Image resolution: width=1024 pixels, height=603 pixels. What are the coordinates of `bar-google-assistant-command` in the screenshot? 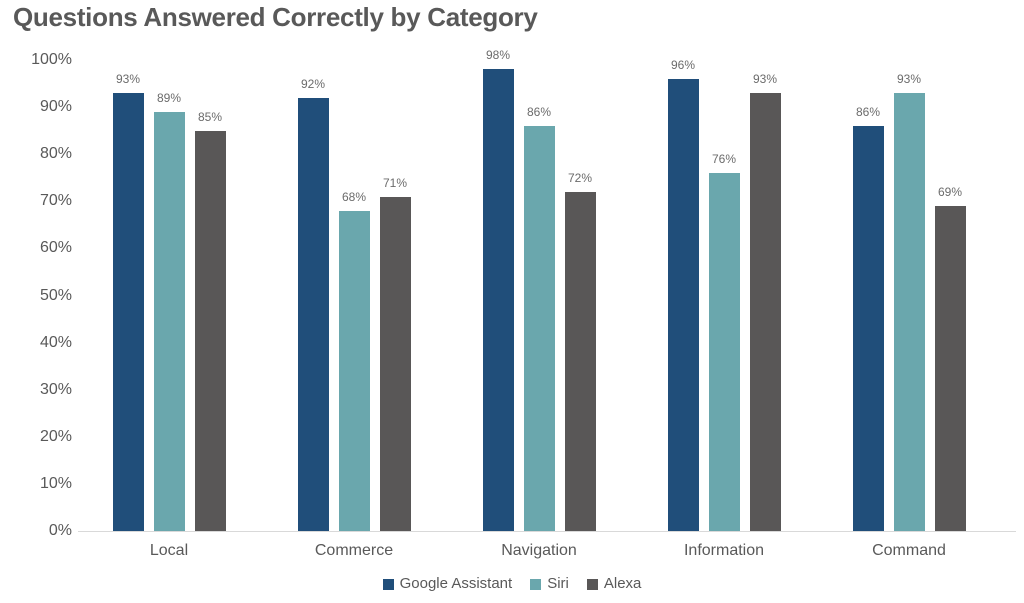 It's located at (868, 328).